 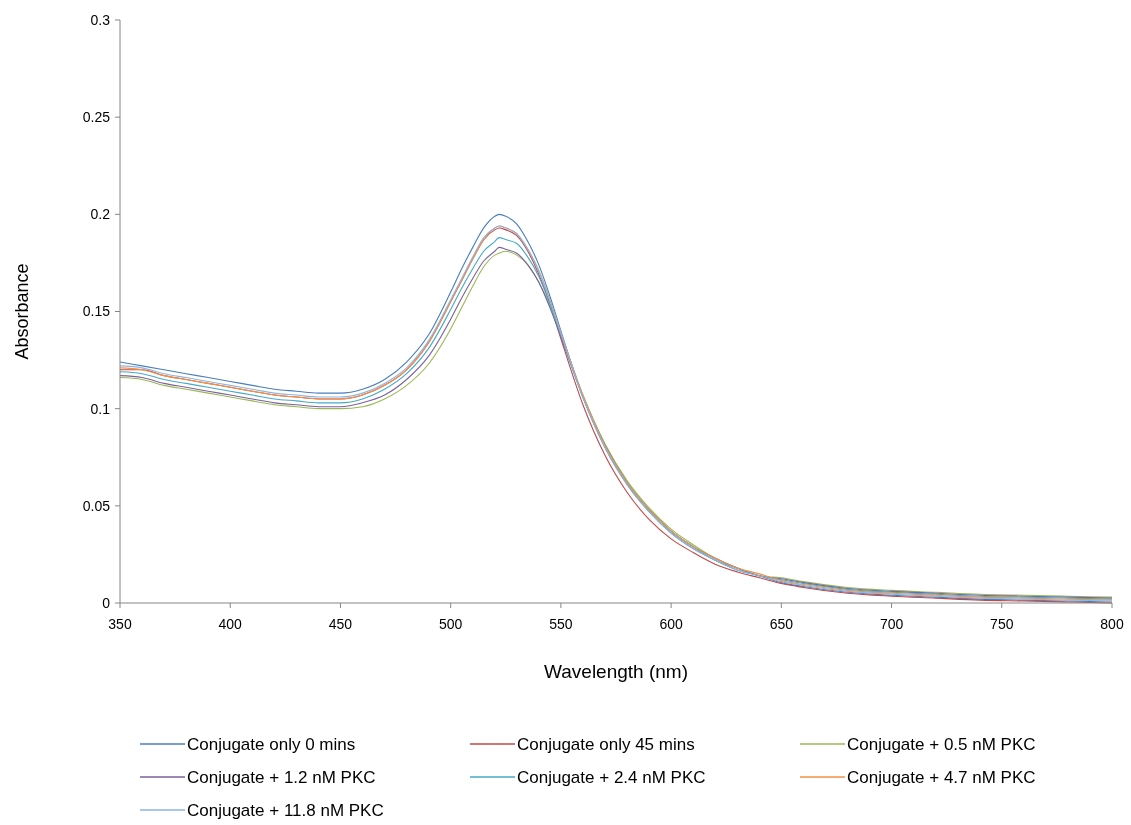 What do you see at coordinates (941, 777) in the screenshot?
I see `legend-label: Conjugate + 4.7 nM PKC` at bounding box center [941, 777].